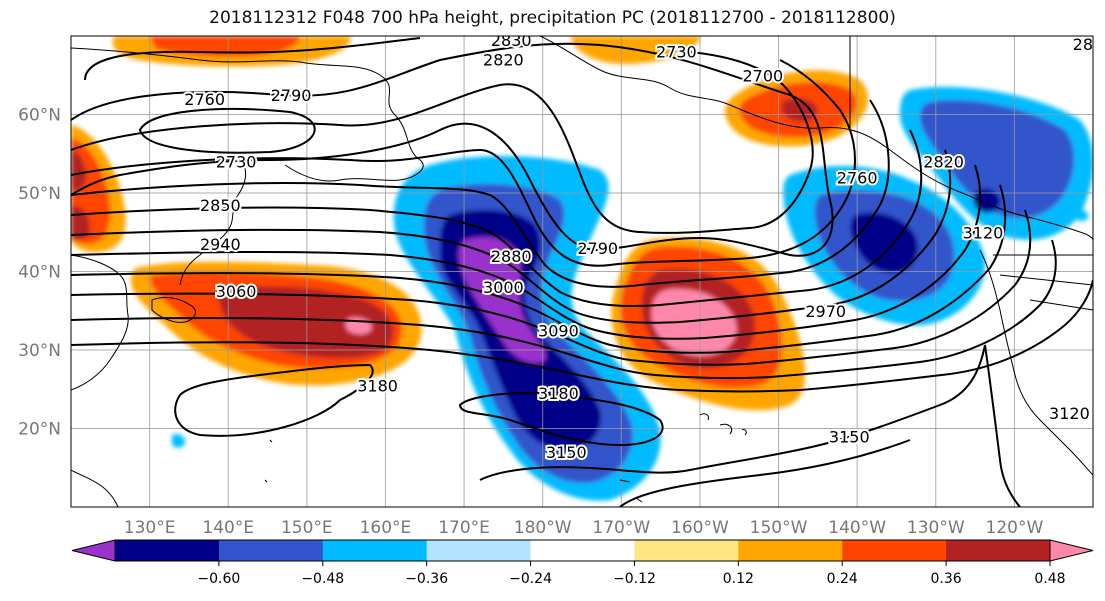  Describe the element at coordinates (762, 75) in the screenshot. I see `contour-label: 2700` at that location.